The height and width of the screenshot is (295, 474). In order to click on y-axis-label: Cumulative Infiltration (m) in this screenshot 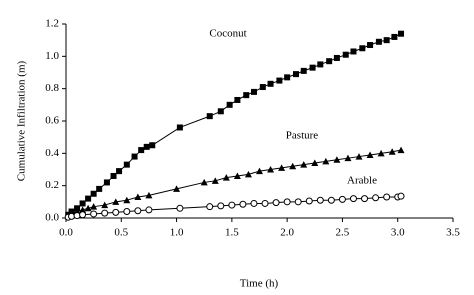, I will do `click(22, 120)`.